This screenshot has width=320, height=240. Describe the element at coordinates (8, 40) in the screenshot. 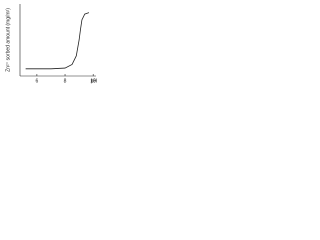

I see `y-axis-label: Zn²⁺ sorbed amount (mg/m²)` at that location.